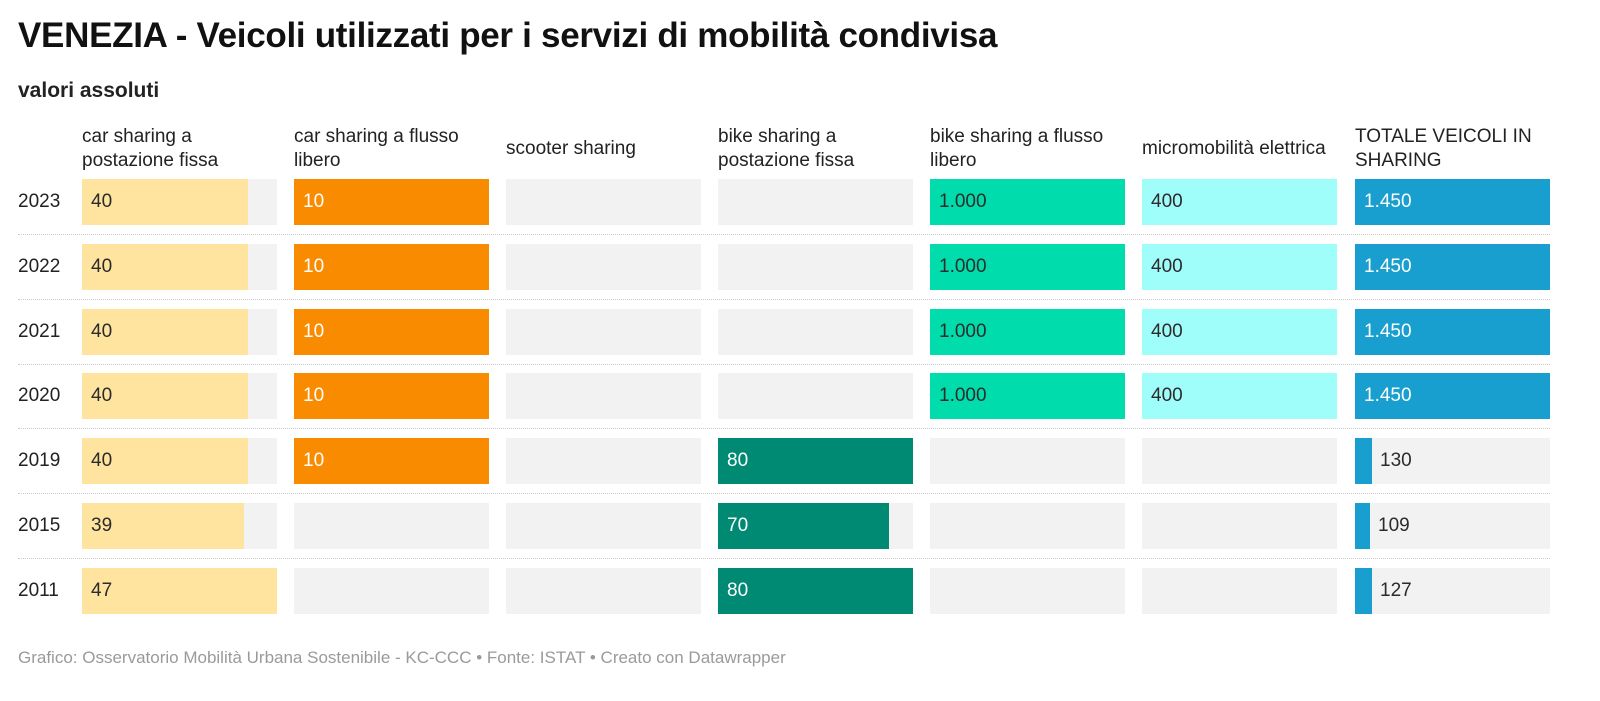 The image size is (1600, 701). Describe the element at coordinates (39, 460) in the screenshot. I see `row-label-year: 2019` at that location.